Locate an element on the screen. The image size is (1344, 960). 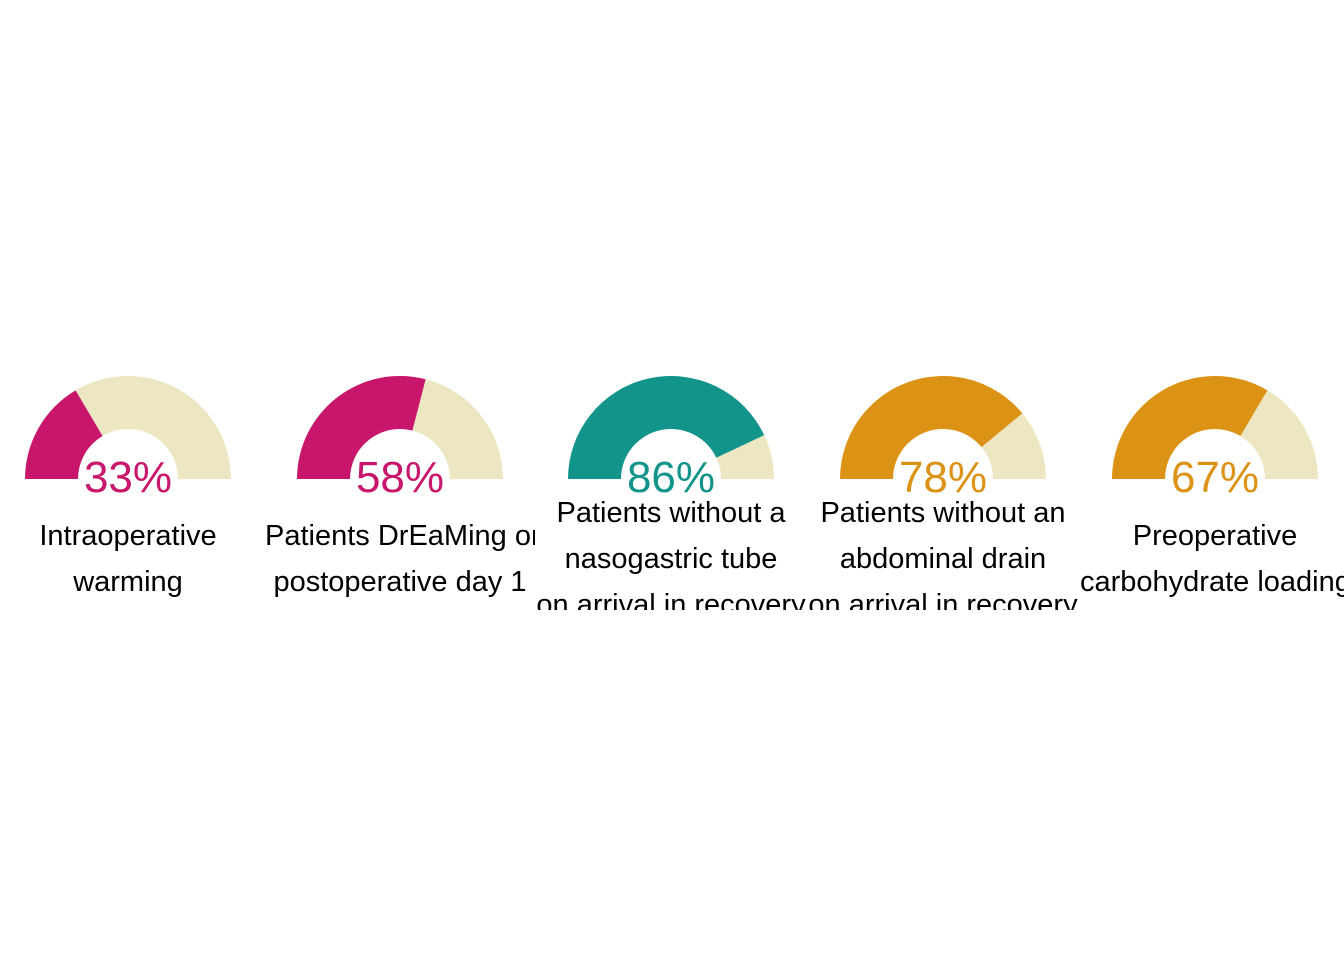
gauge-title-line: abdominal drain is located at coordinates (943, 559).